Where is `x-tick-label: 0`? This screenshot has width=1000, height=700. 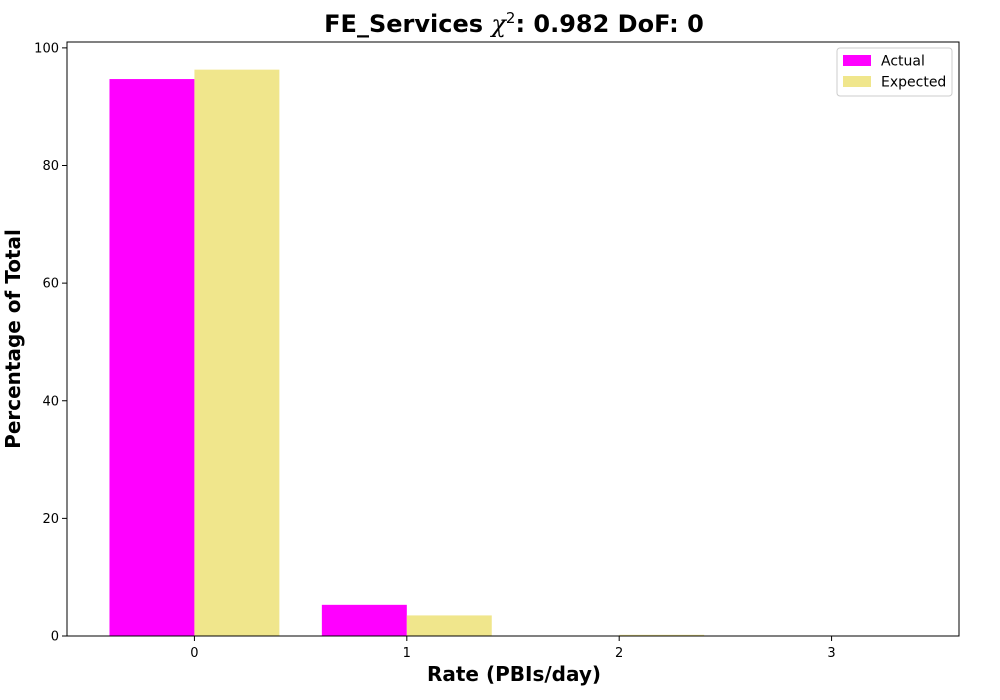
x-tick-label: 0 is located at coordinates (194, 653).